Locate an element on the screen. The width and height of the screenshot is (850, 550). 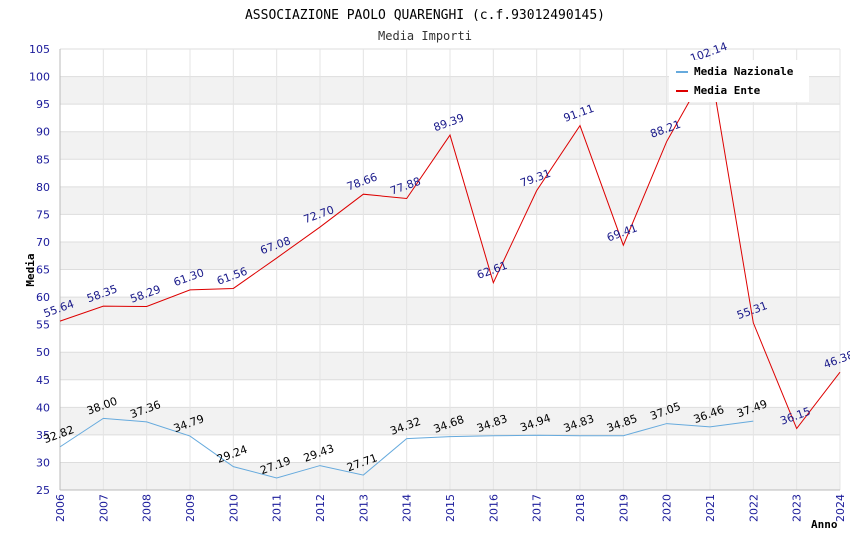
data-label: 91.11 is located at coordinates (579, 113).